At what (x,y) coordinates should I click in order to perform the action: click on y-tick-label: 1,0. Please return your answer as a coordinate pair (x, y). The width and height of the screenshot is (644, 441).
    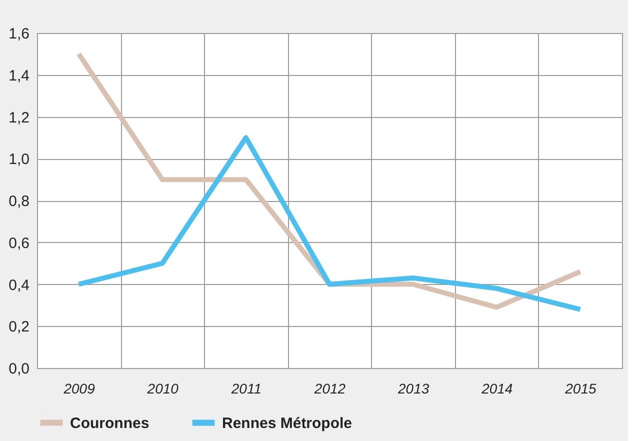
    Looking at the image, I should click on (19, 159).